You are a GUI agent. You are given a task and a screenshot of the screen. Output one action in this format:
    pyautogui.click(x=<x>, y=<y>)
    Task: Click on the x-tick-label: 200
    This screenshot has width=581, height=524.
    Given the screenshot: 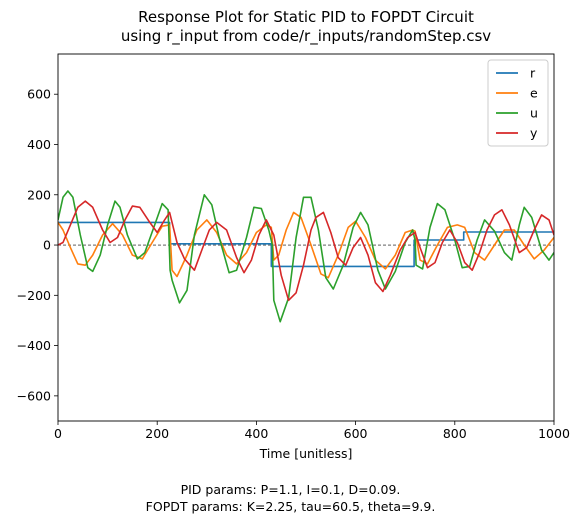 What is the action you would take?
    pyautogui.click(x=157, y=433)
    